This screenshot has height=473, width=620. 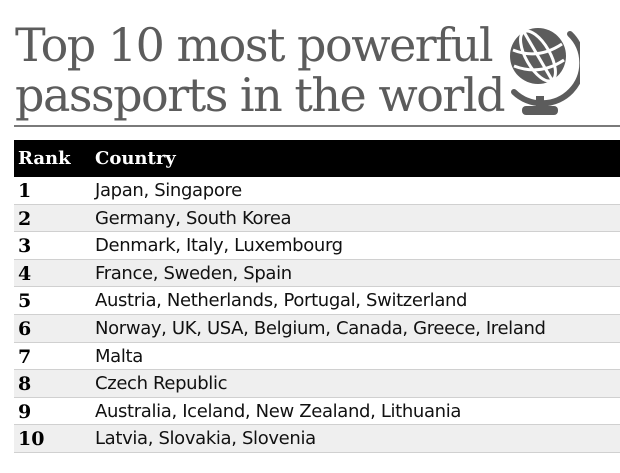 I want to click on rank-cell: 3, so click(x=25, y=246).